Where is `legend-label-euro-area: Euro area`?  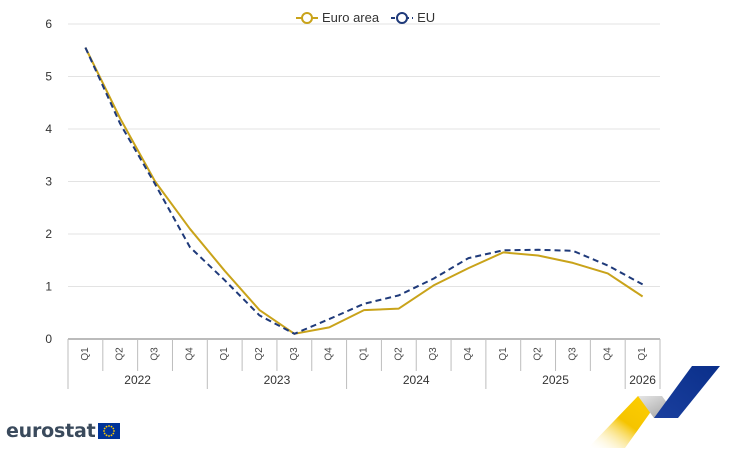
legend-label-euro-area: Euro area is located at coordinates (351, 17).